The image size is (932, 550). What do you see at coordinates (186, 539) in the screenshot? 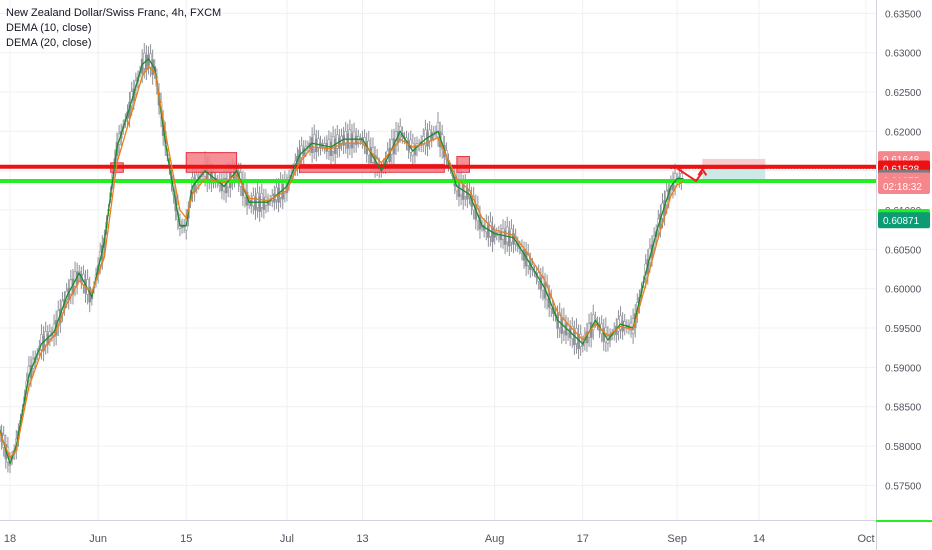
I see `x-tick-label: 15` at bounding box center [186, 539].